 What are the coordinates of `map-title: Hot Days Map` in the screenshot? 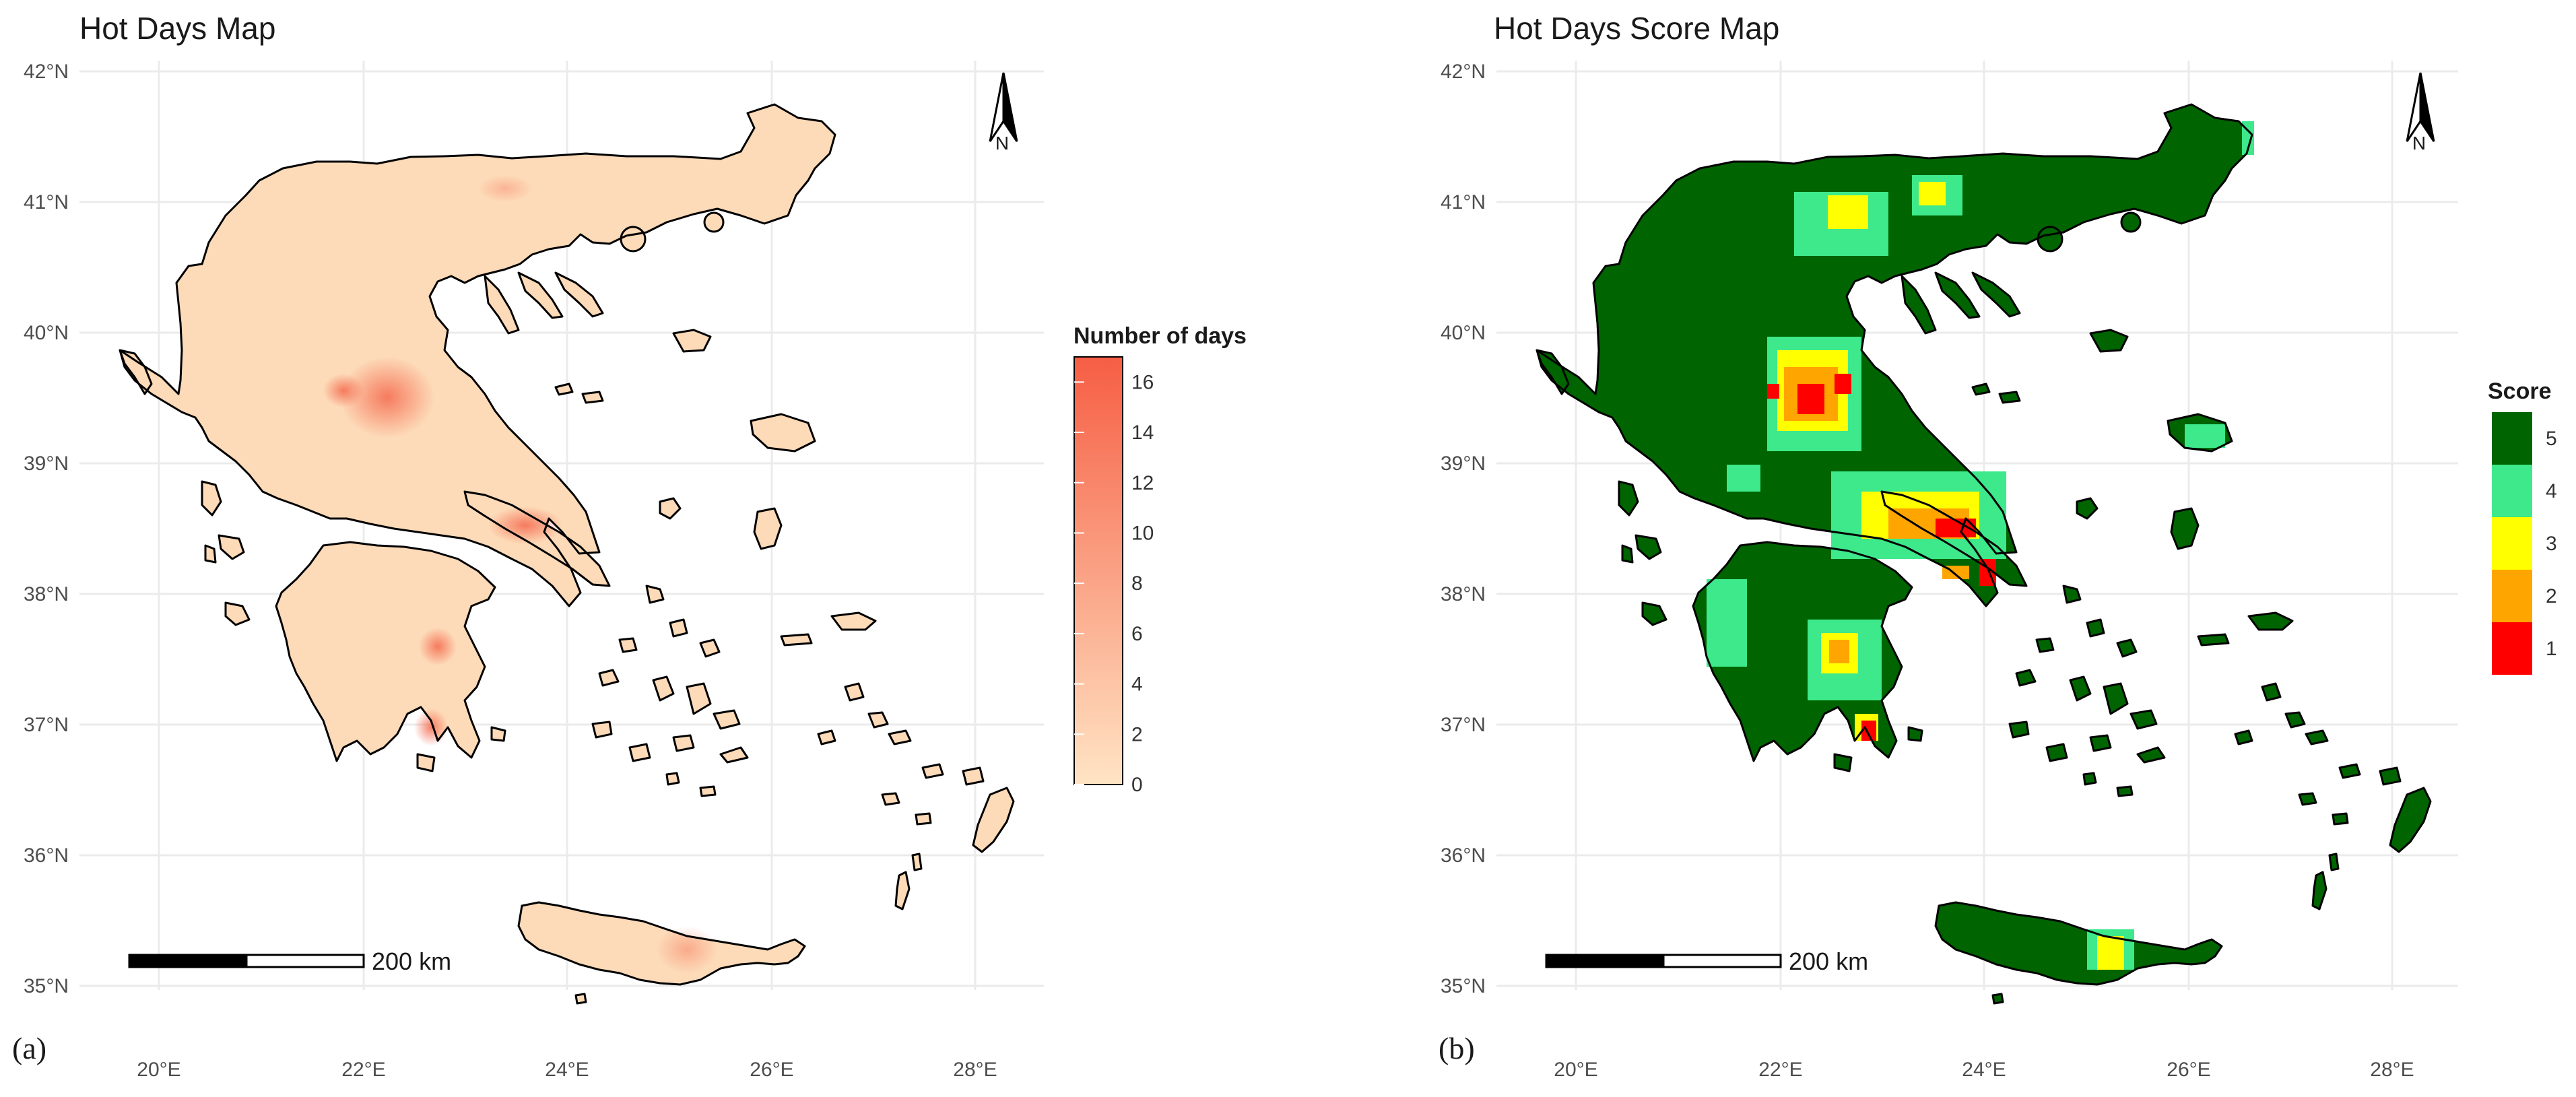 It's located at (177, 28).